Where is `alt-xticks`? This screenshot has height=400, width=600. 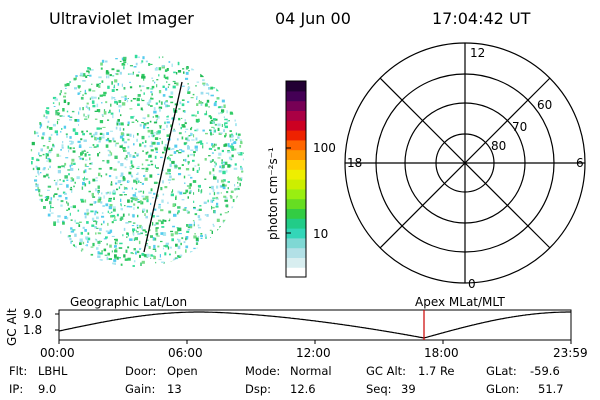
alt-xticks is located at coordinates (315, 342).